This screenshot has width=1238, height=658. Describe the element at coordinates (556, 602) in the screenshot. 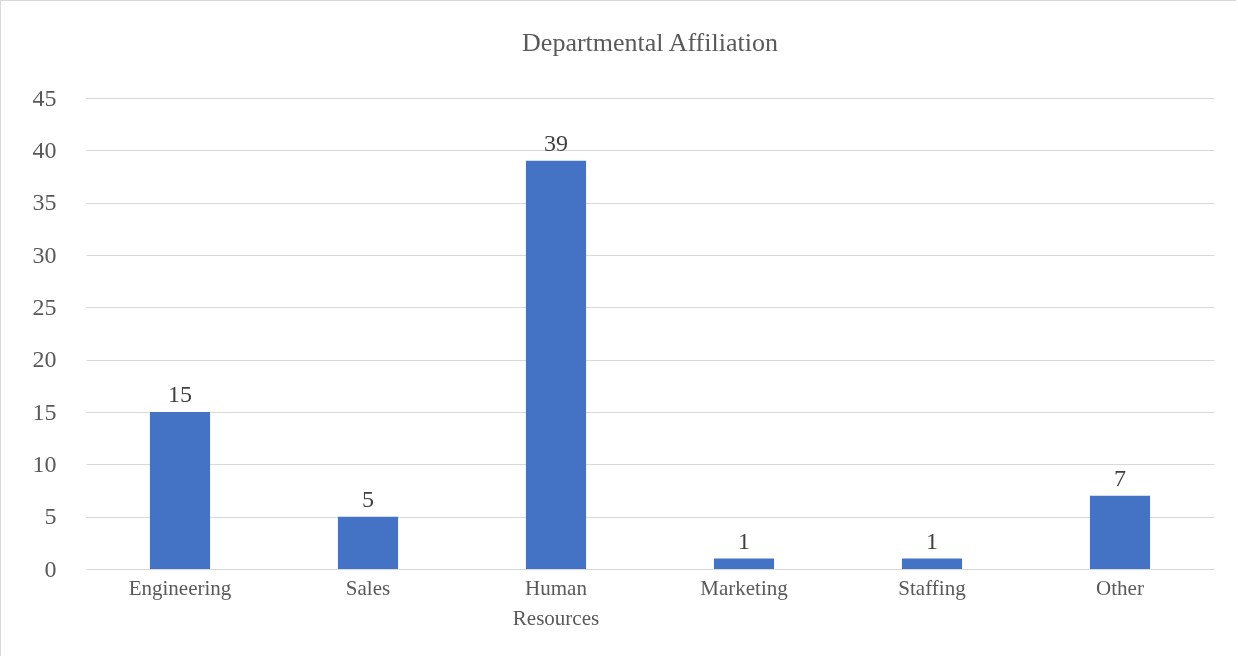

I see `x-tick-label: Human Resources` at that location.